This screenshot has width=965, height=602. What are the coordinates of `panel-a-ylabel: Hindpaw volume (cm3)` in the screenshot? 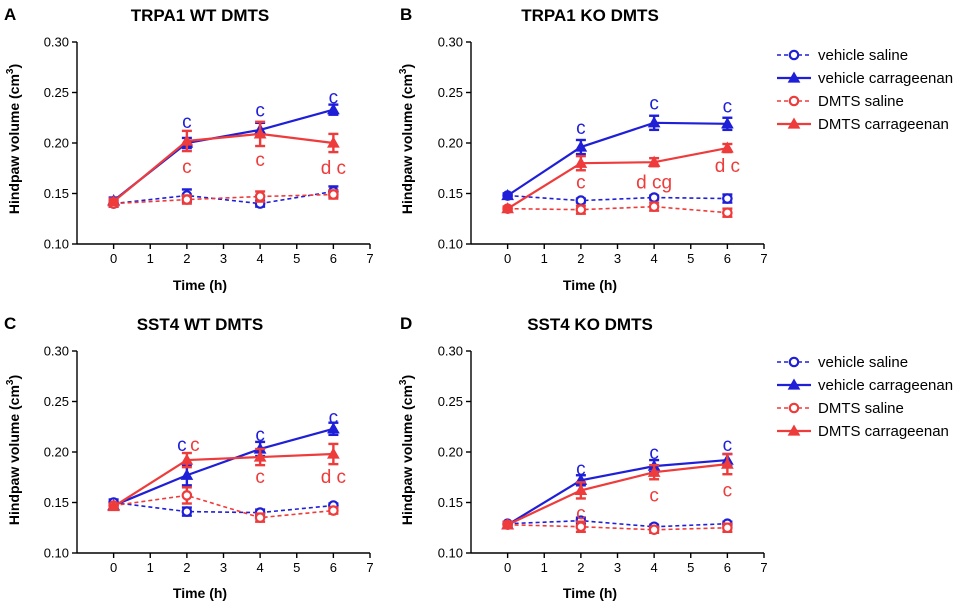 It's located at (13, 139).